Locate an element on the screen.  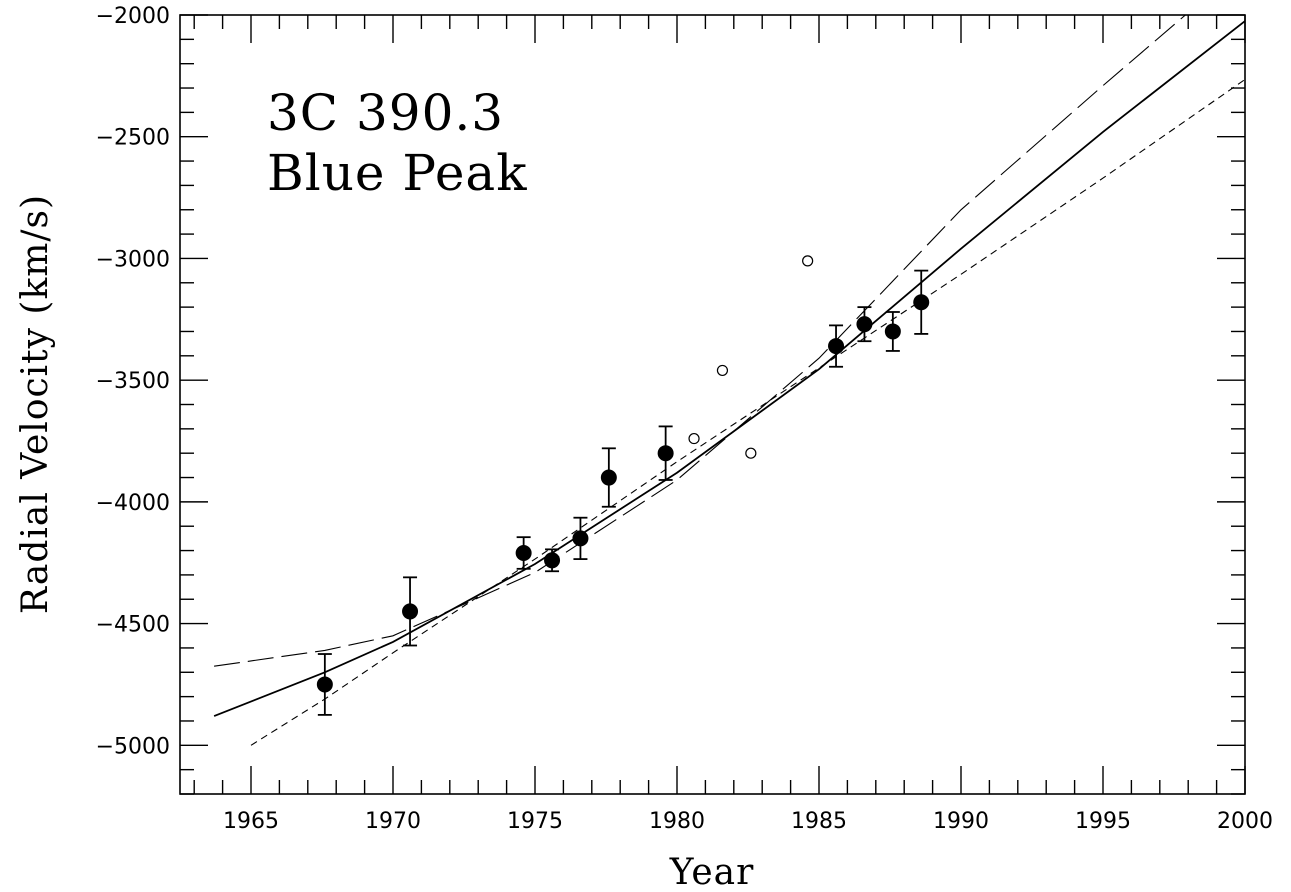
x-tick-label: 1980 is located at coordinates (677, 821).